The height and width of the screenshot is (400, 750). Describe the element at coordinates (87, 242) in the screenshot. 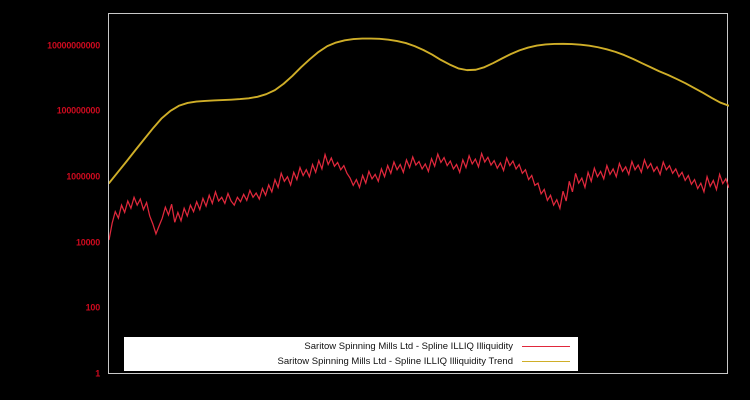

I see `y-axis-tick-label: 10000` at that location.